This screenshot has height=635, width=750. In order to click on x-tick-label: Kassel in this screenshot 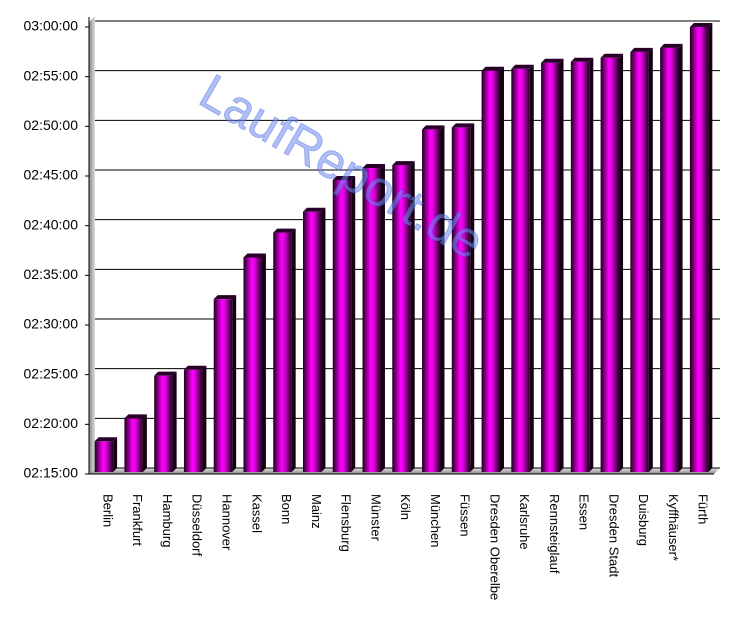, I will do `click(256, 513)`.